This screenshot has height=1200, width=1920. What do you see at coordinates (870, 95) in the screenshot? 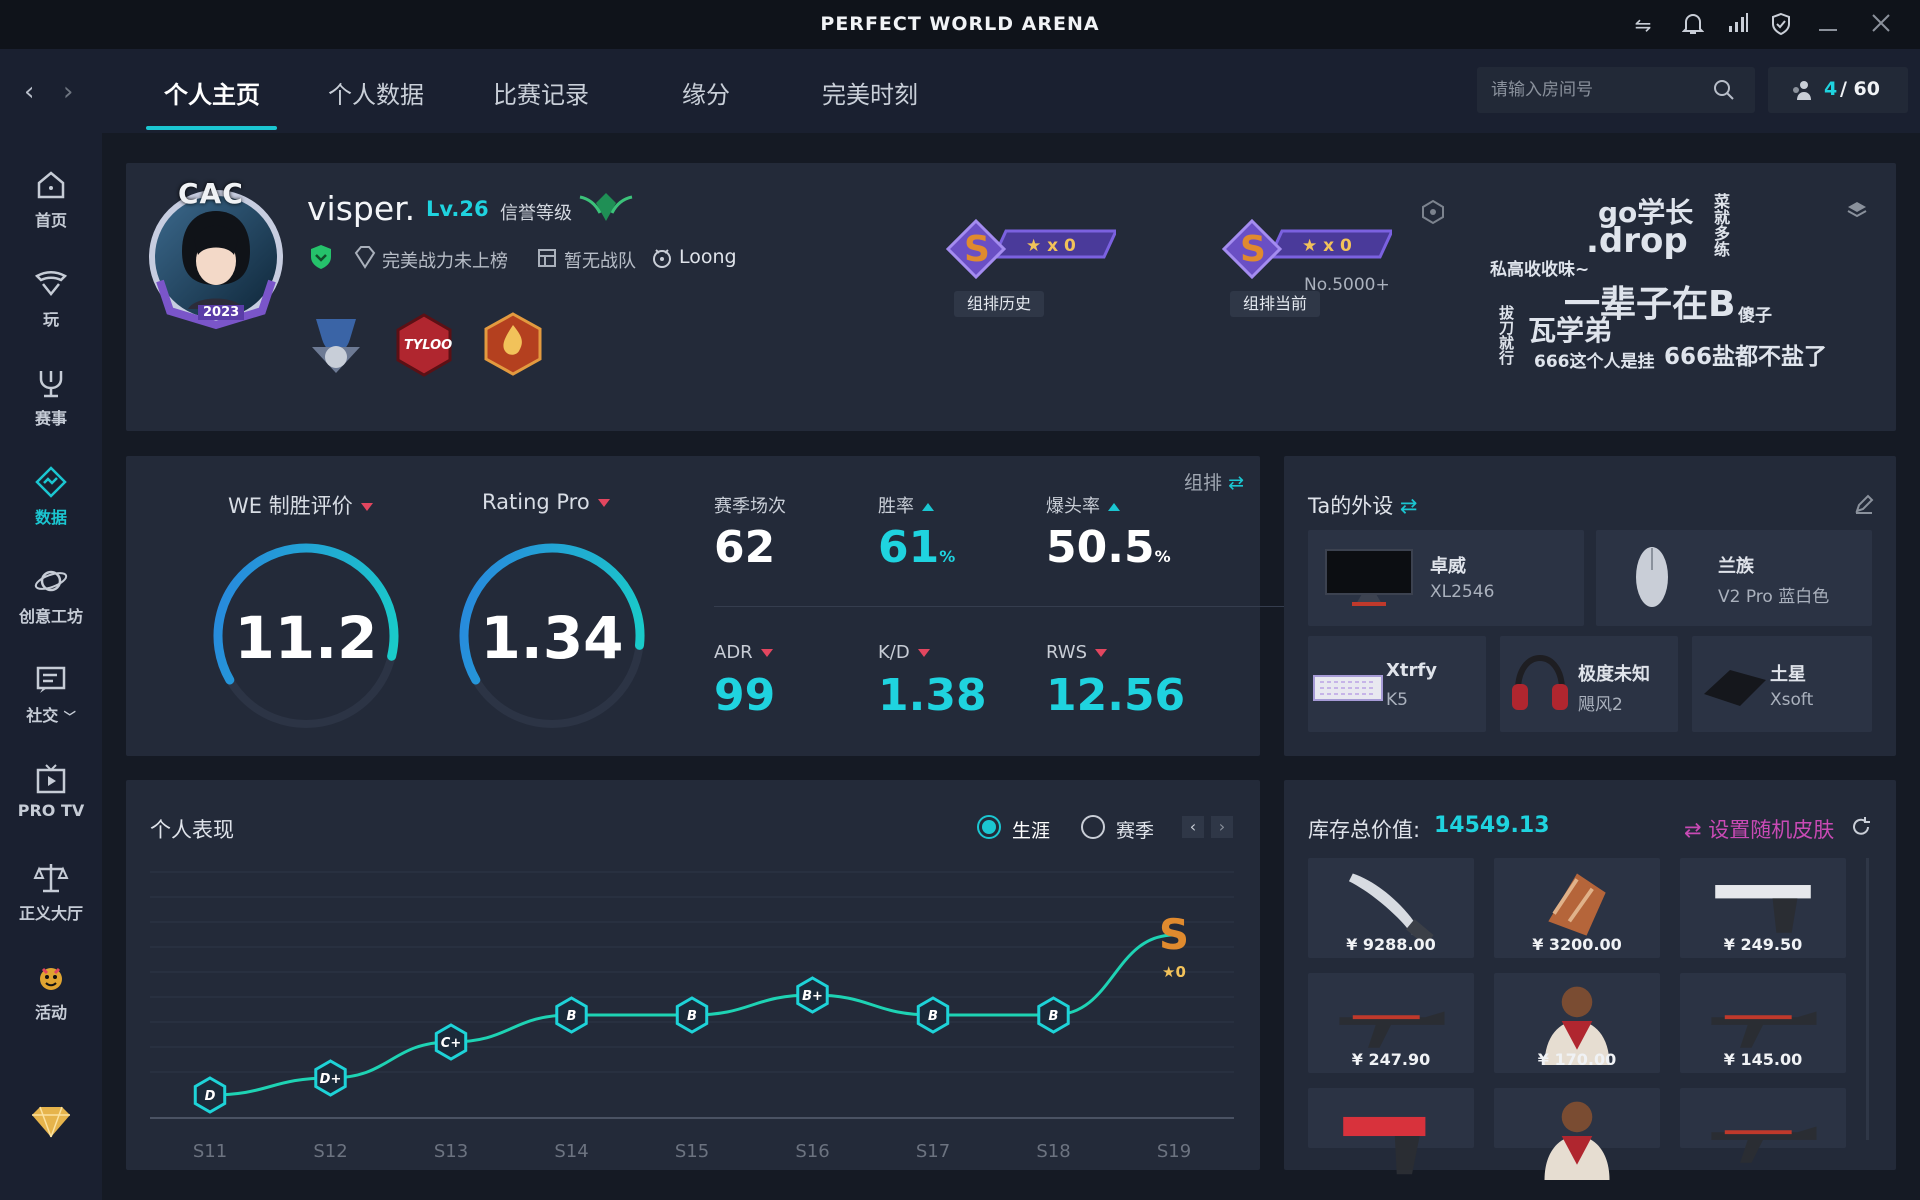
I see `tab-perfect-moments: 完美时刻` at bounding box center [870, 95].